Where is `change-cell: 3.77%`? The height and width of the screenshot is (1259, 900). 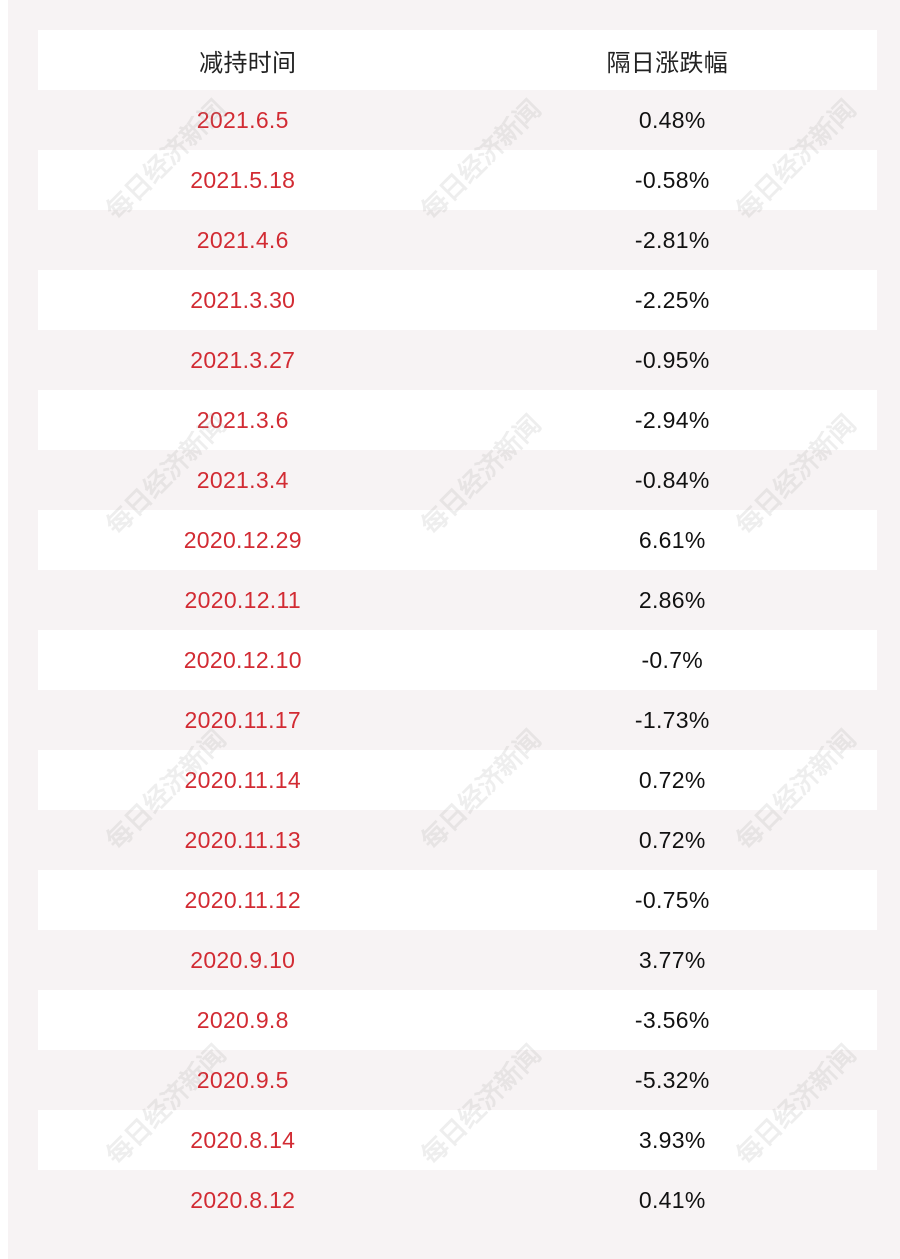 change-cell: 3.77% is located at coordinates (672, 959).